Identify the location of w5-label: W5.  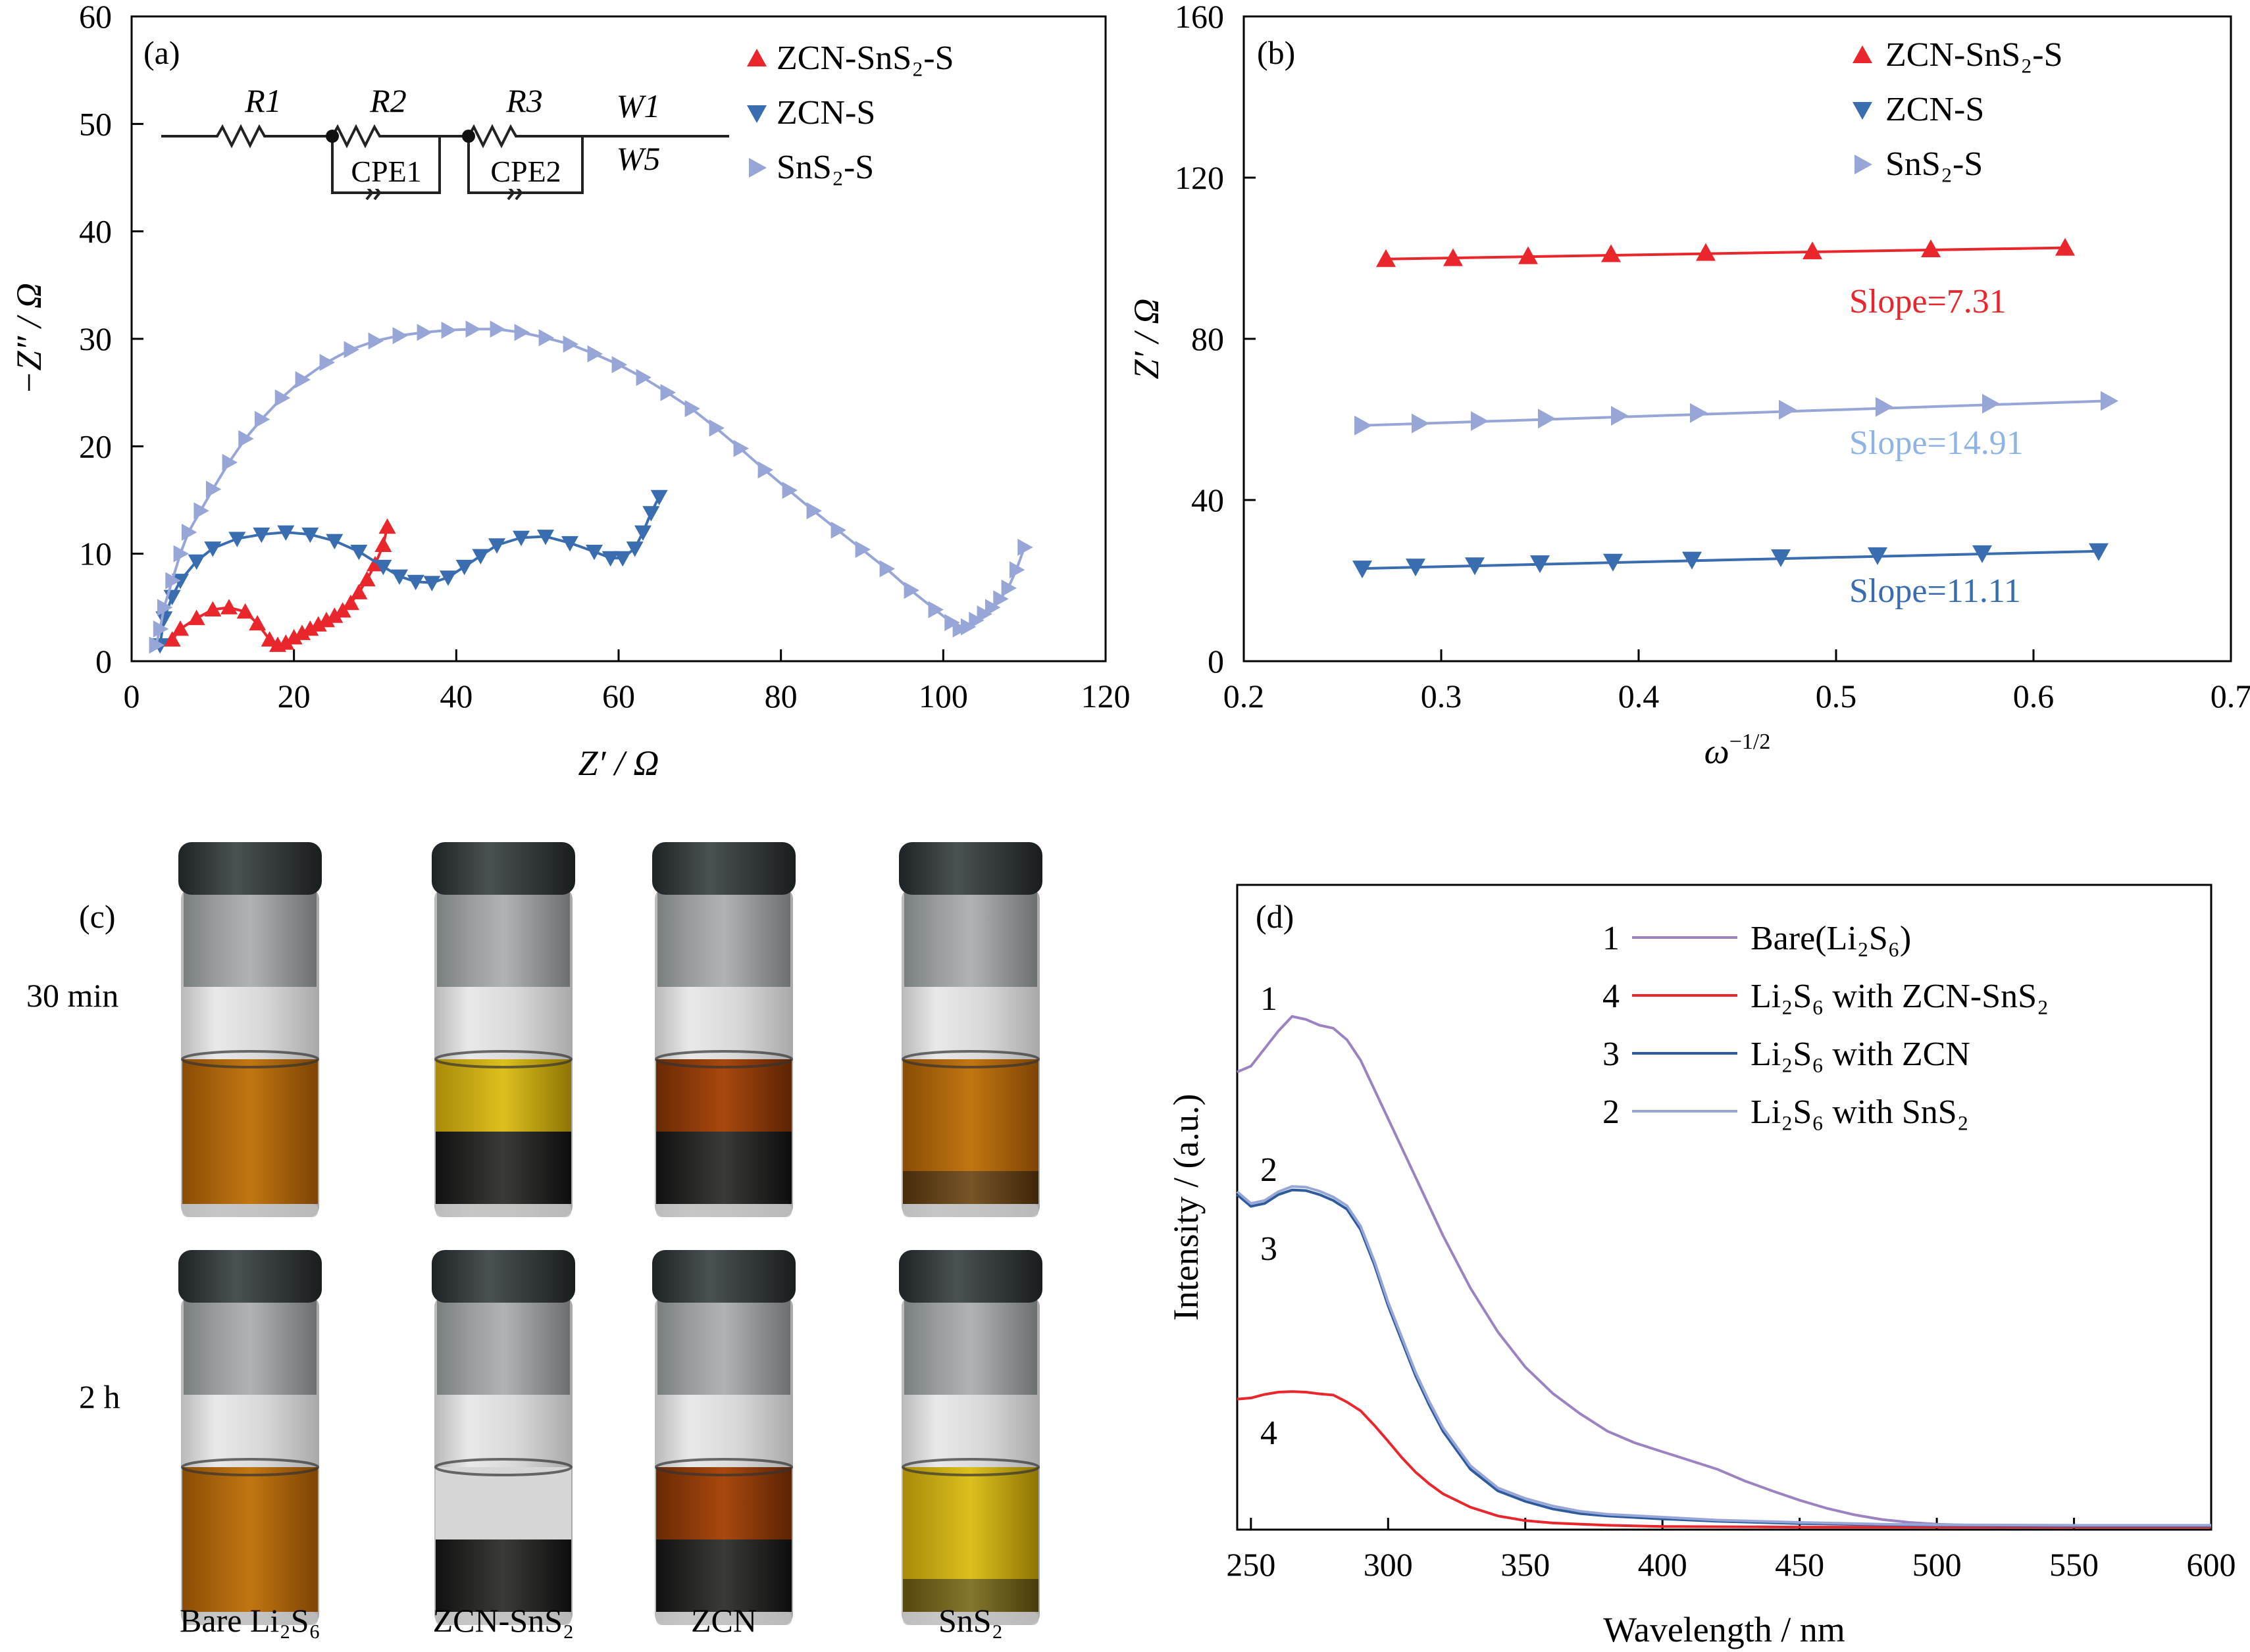
(639, 159).